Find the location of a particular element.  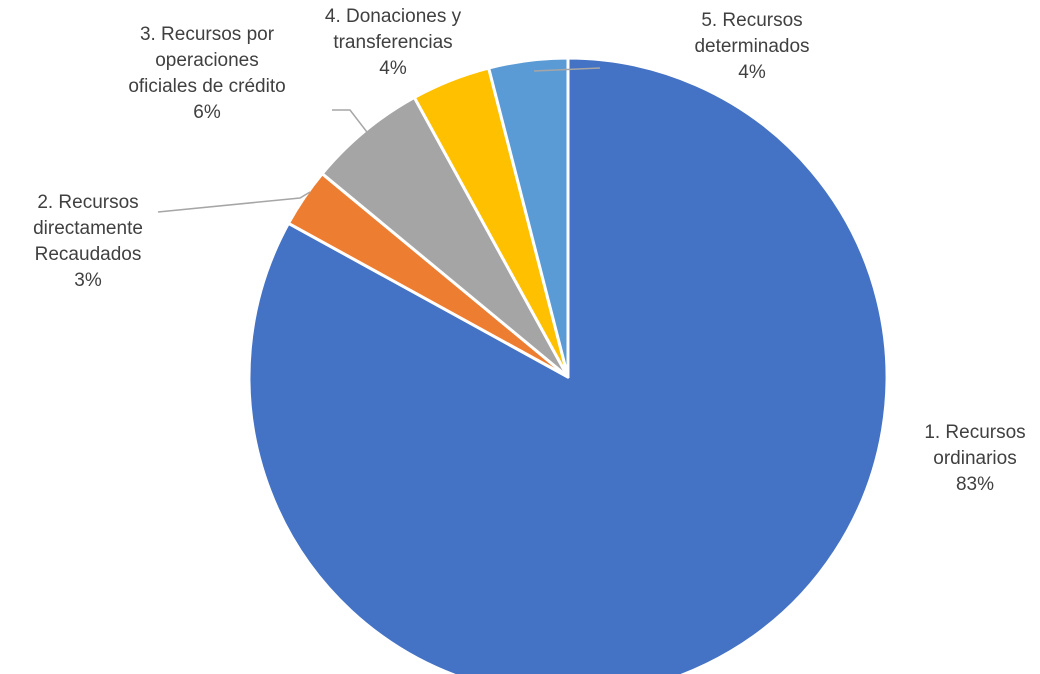

slice-percent: 83% is located at coordinates (975, 484).